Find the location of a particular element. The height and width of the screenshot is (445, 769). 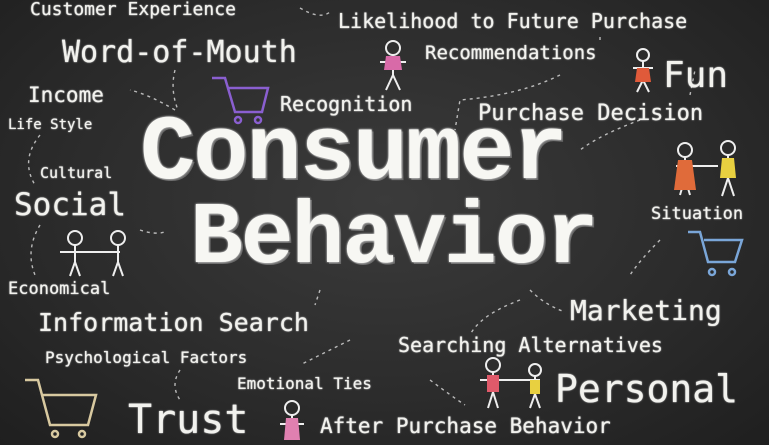

word: Life Style is located at coordinates (50, 125).